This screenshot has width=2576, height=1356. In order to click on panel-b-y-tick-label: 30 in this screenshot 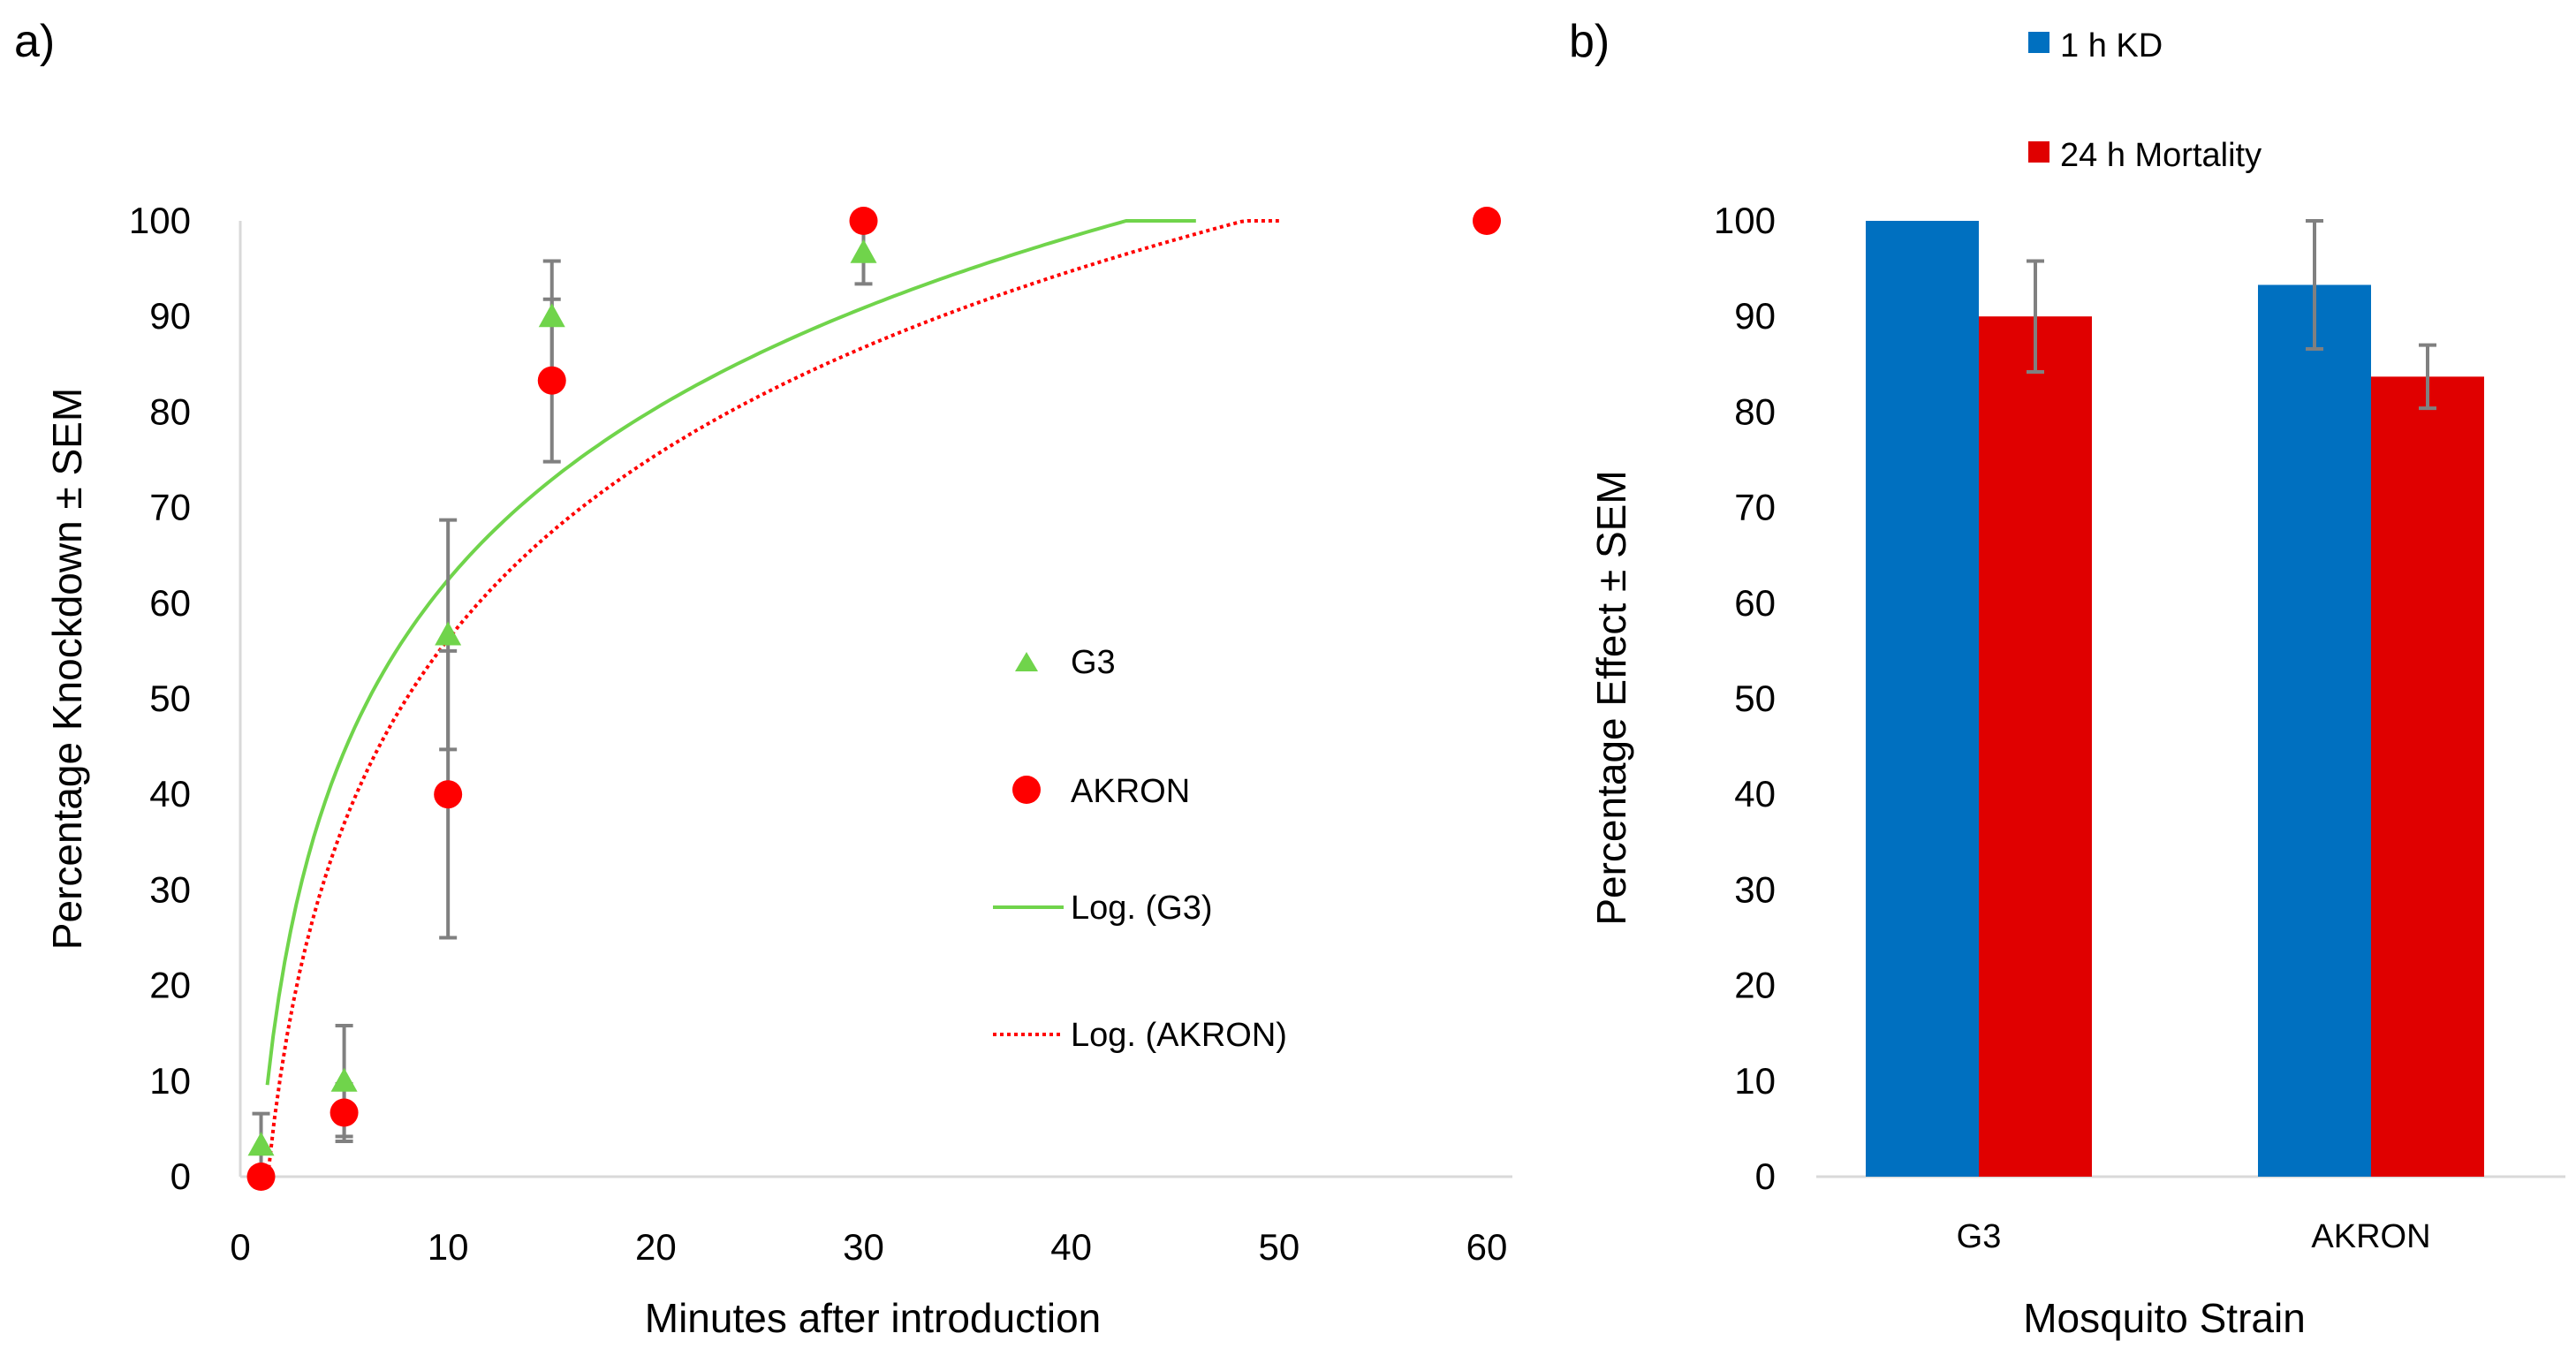, I will do `click(1755, 889)`.